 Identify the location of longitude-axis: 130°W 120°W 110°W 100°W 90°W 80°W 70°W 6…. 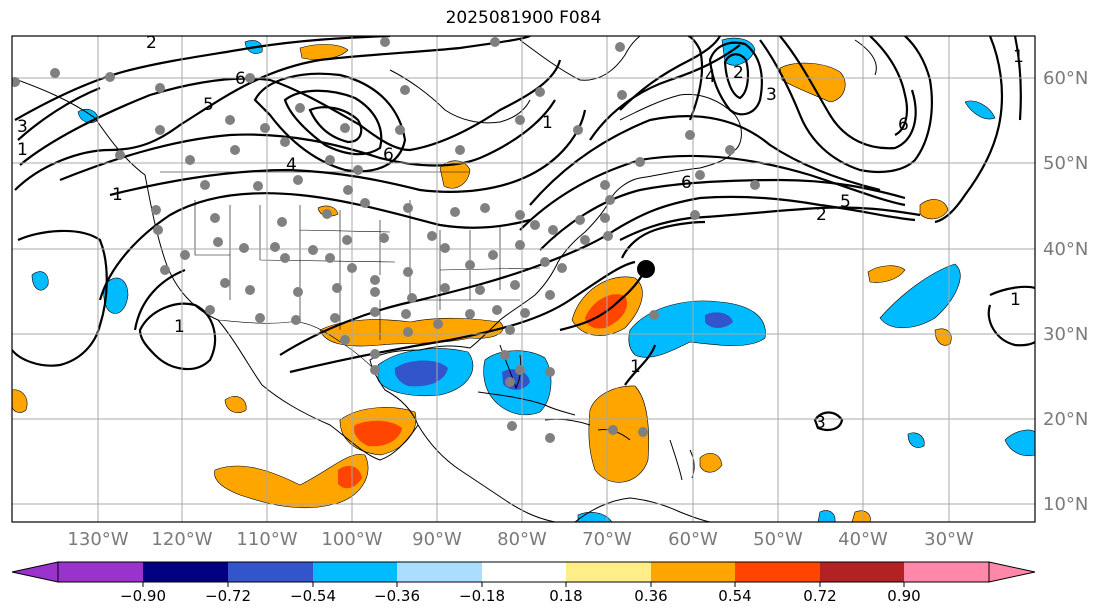
(520, 539).